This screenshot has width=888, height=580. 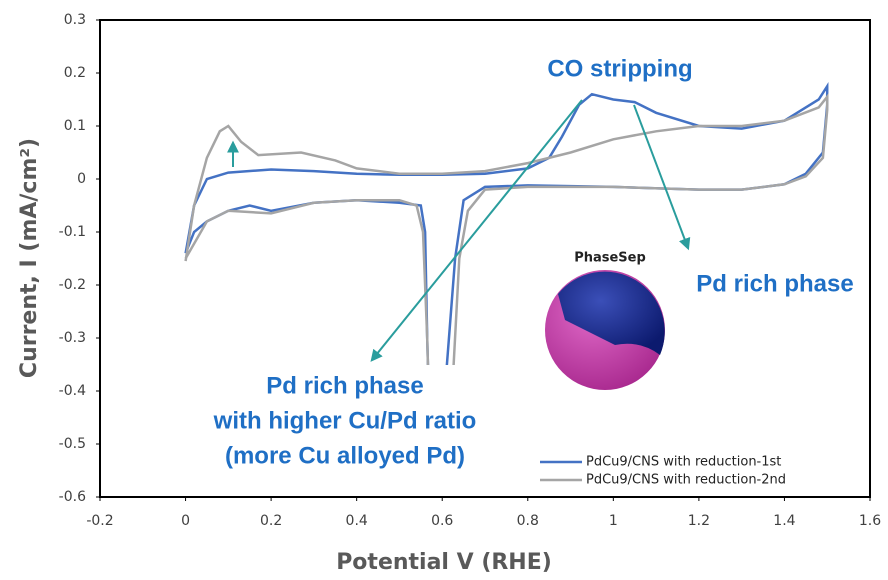 I want to click on x-tick-label: 0.2, so click(x=271, y=521).